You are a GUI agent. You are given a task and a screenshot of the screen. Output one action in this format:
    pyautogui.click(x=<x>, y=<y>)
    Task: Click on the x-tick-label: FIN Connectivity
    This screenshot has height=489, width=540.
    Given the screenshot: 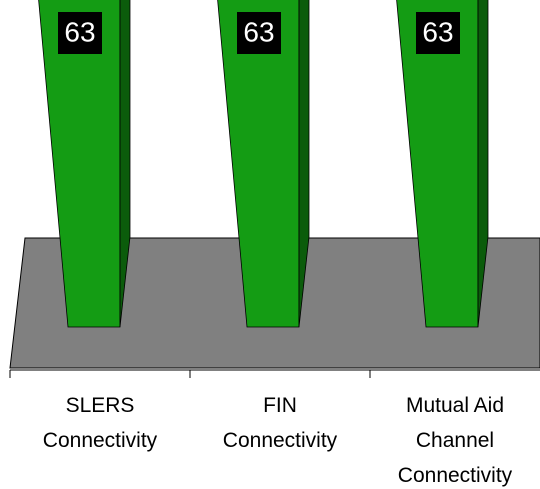 What is the action you would take?
    pyautogui.click(x=280, y=423)
    